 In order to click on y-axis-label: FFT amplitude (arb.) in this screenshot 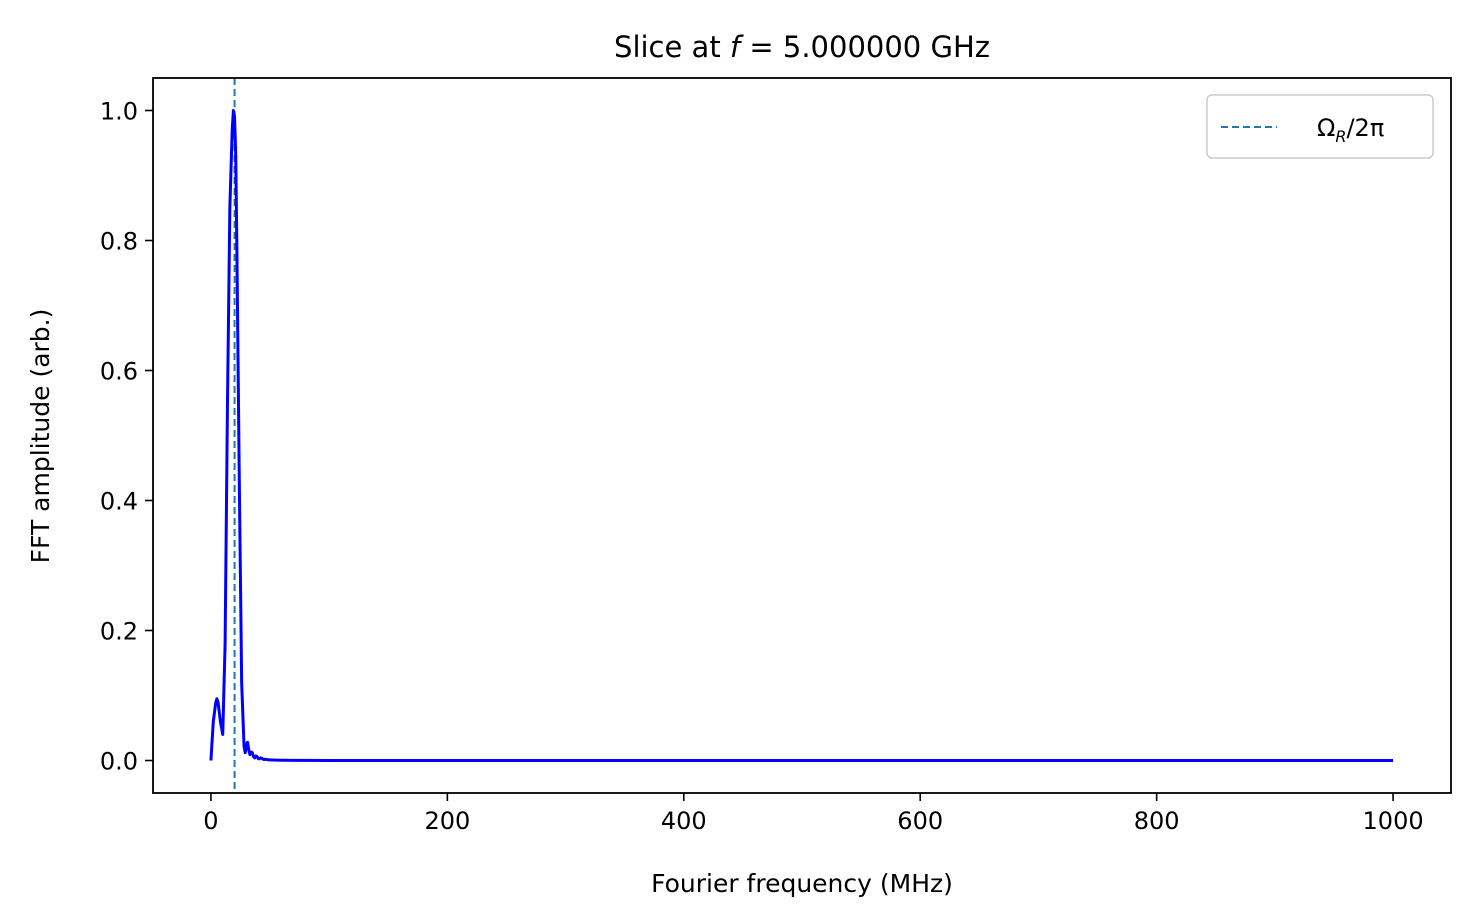, I will do `click(40, 436)`.